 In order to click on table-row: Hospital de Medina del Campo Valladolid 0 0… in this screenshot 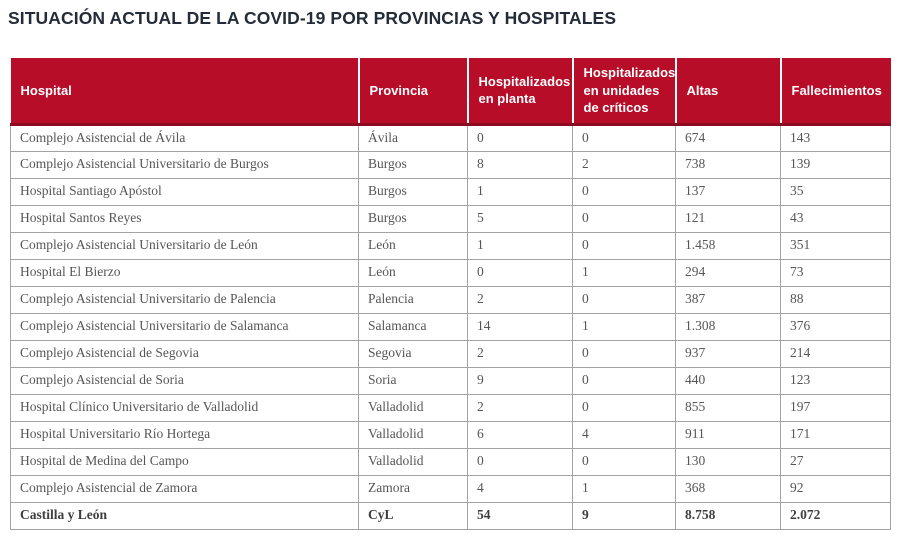, I will do `click(450, 461)`.